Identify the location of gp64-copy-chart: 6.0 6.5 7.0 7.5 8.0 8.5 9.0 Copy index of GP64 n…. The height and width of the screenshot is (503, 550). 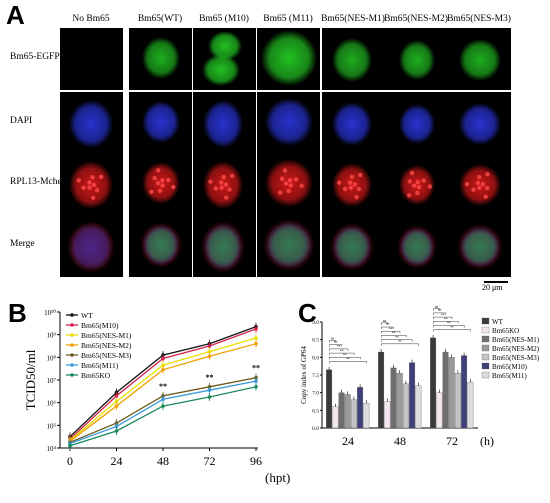
(420, 376).